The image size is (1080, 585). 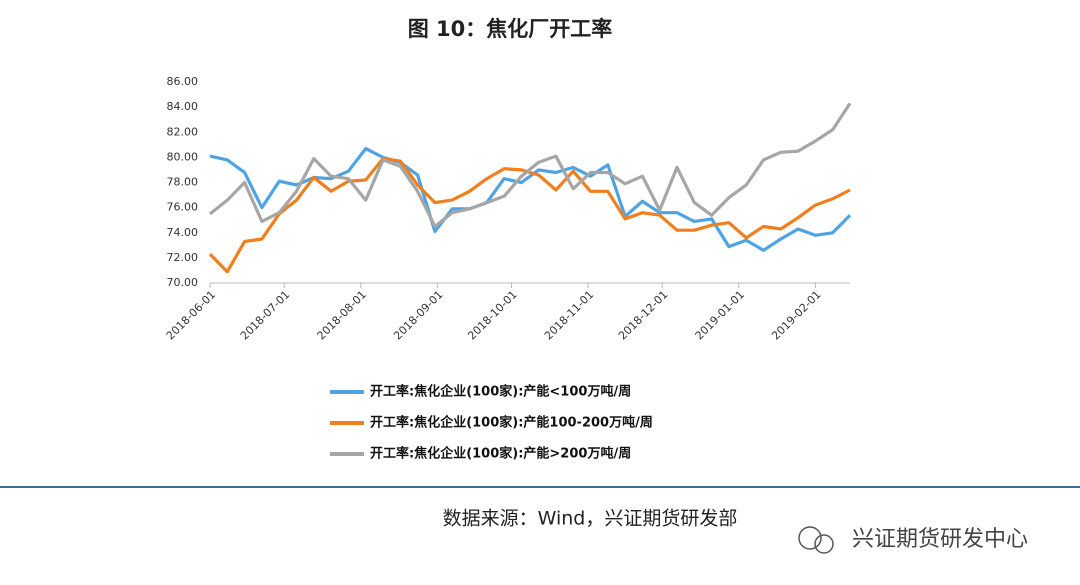 What do you see at coordinates (183, 131) in the screenshot?
I see `y-tick-label: 82.00` at bounding box center [183, 131].